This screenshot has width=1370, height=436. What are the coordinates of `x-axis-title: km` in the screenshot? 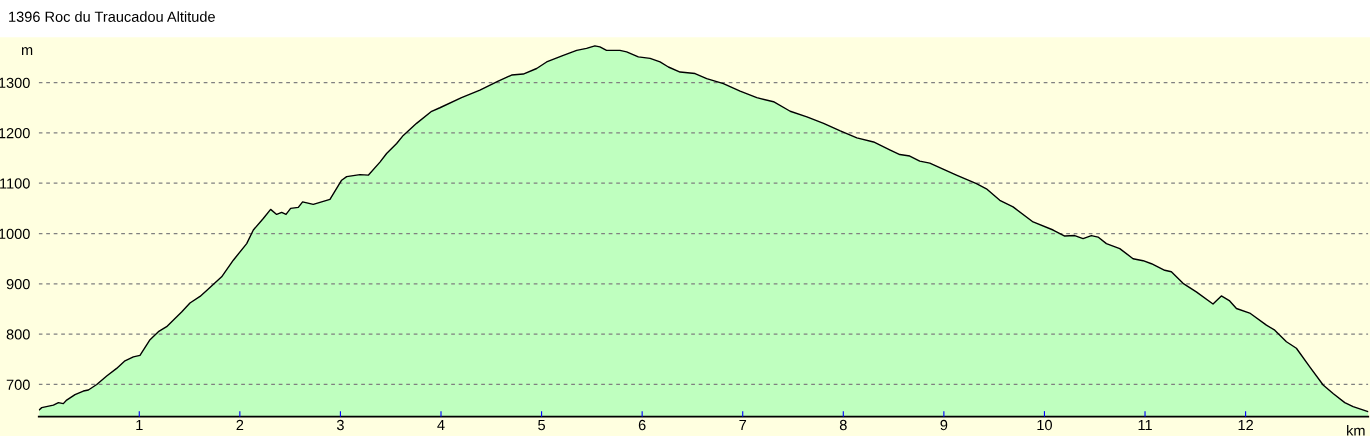 It's located at (1356, 430).